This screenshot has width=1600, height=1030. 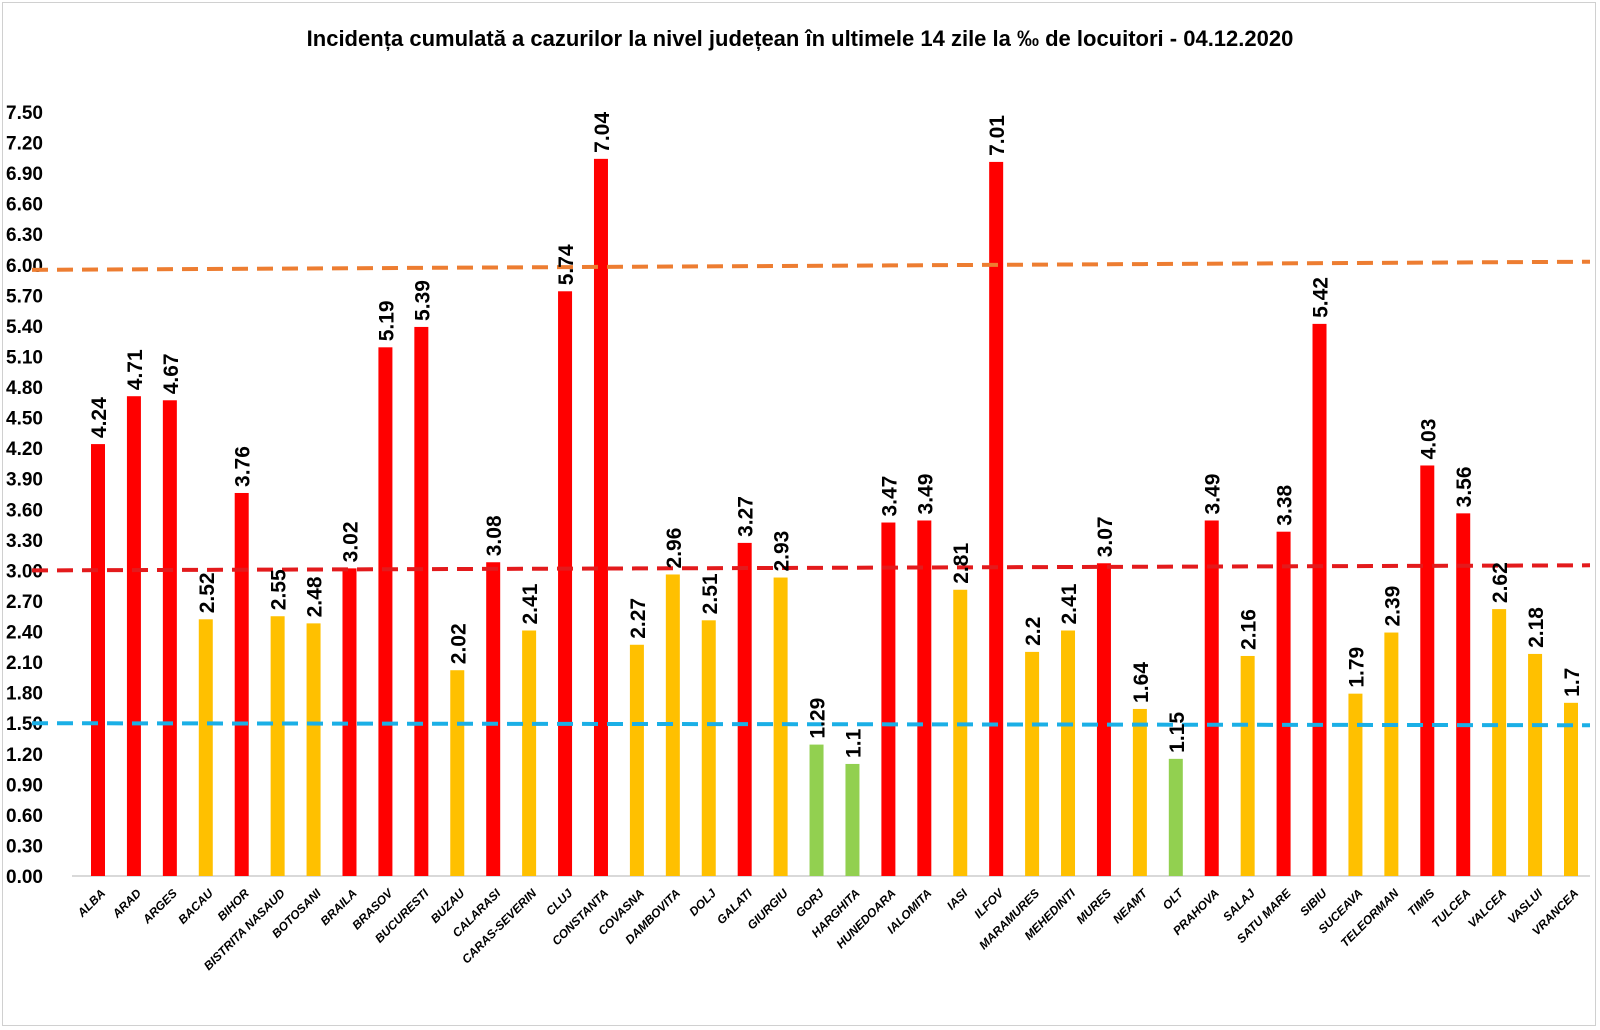 I want to click on data-label: 4.24, so click(x=99, y=417).